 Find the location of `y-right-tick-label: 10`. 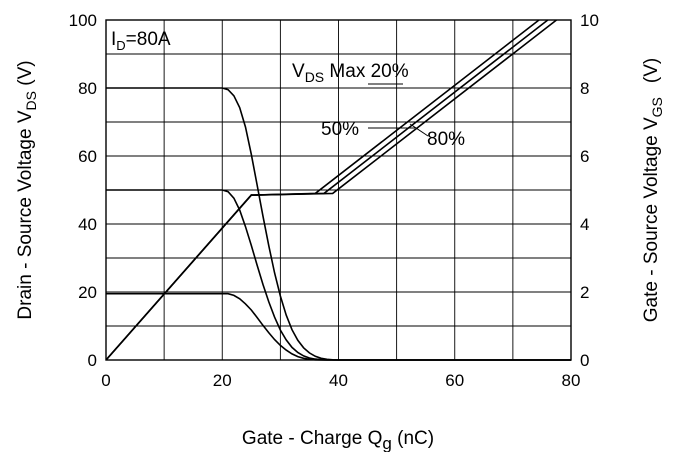

y-right-tick-label: 10 is located at coordinates (589, 20).